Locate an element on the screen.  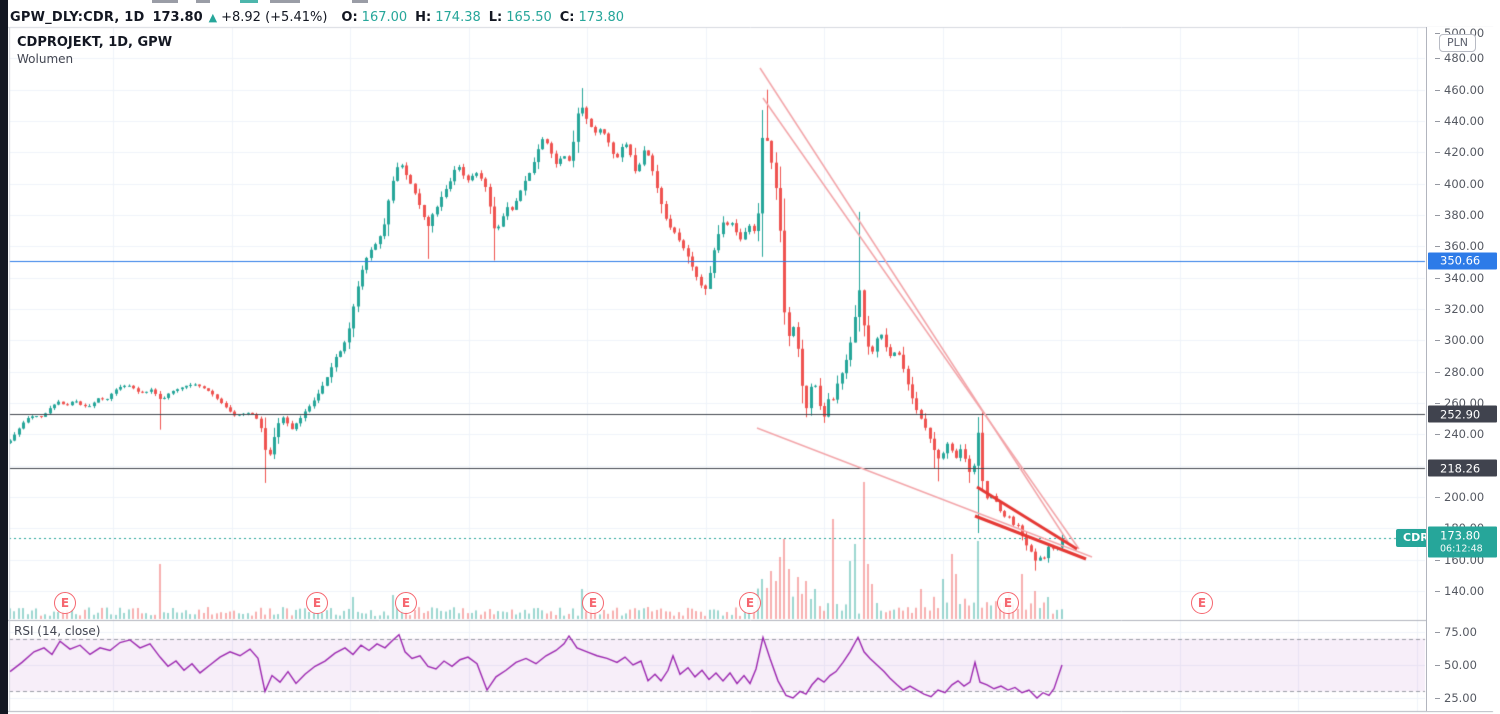
price-tick: 300.00 is located at coordinates (1459, 340).